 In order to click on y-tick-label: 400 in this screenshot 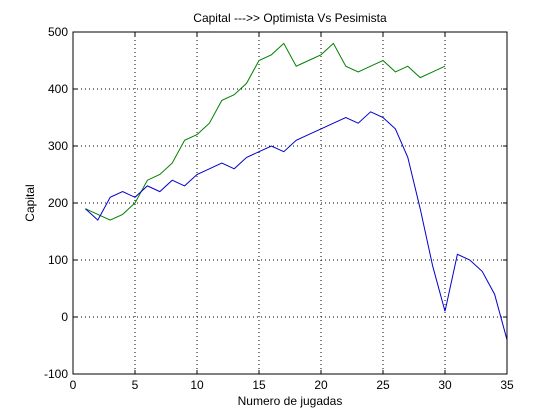, I will do `click(58, 89)`.